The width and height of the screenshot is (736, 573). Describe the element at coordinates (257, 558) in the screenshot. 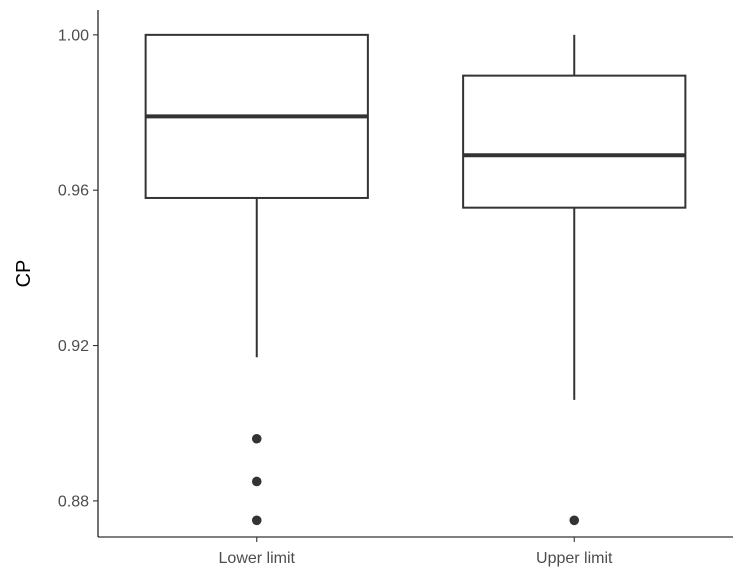

I see `x-tick-label: Lower limit` at that location.